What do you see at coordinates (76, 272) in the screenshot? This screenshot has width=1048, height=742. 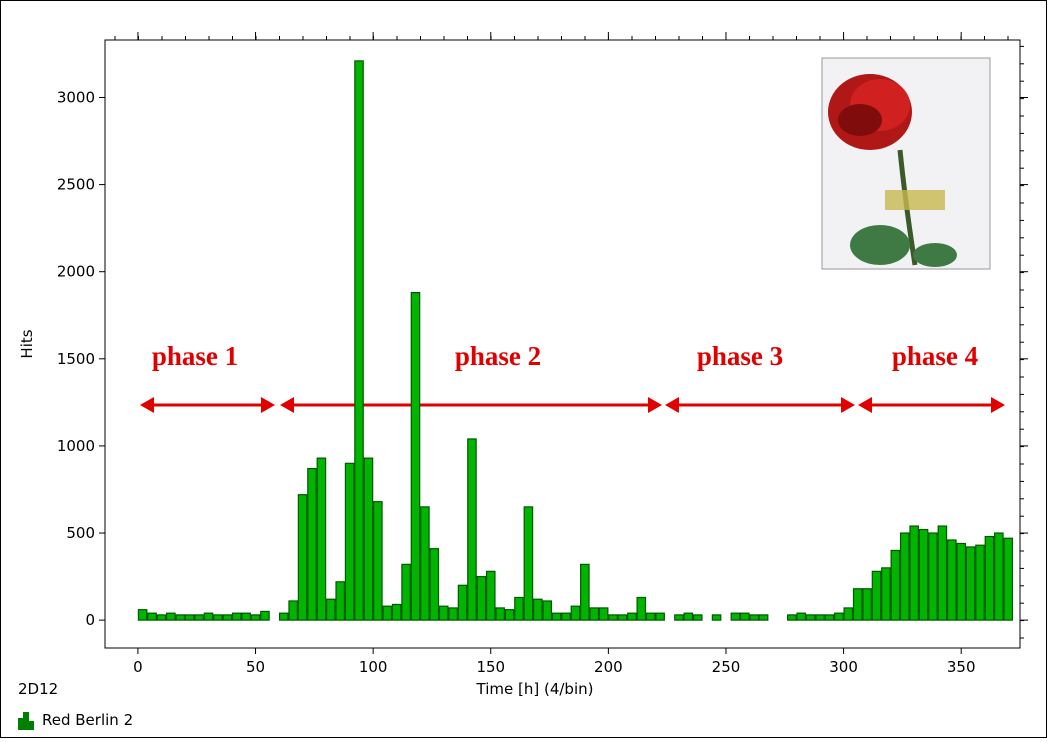 I see `y-tick-label: 2000` at bounding box center [76, 272].